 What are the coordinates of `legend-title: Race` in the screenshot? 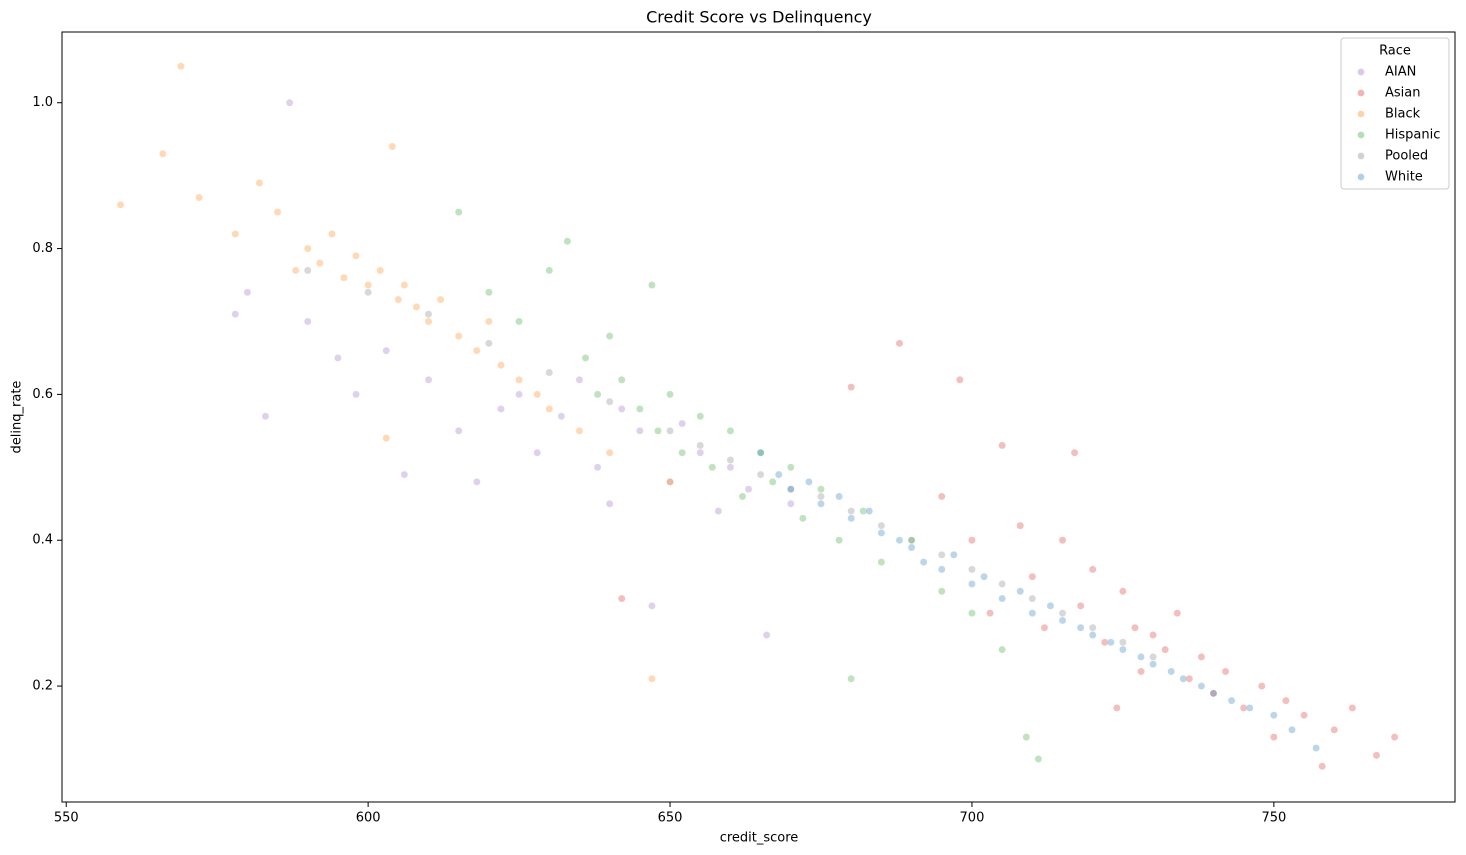 It's located at (1395, 51).